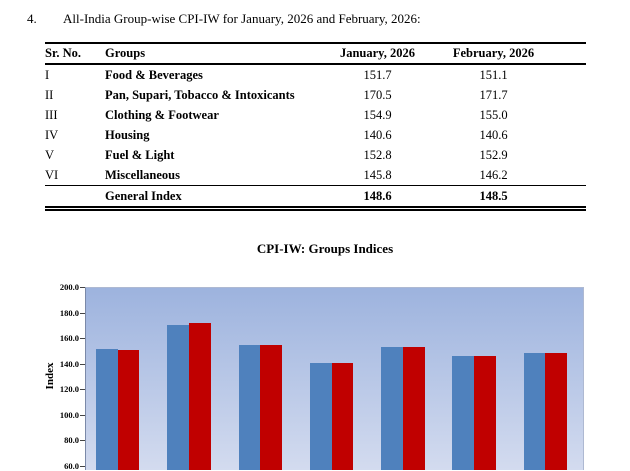 The width and height of the screenshot is (630, 471). What do you see at coordinates (493, 174) in the screenshot?
I see `cell-february: 146.2` at bounding box center [493, 174].